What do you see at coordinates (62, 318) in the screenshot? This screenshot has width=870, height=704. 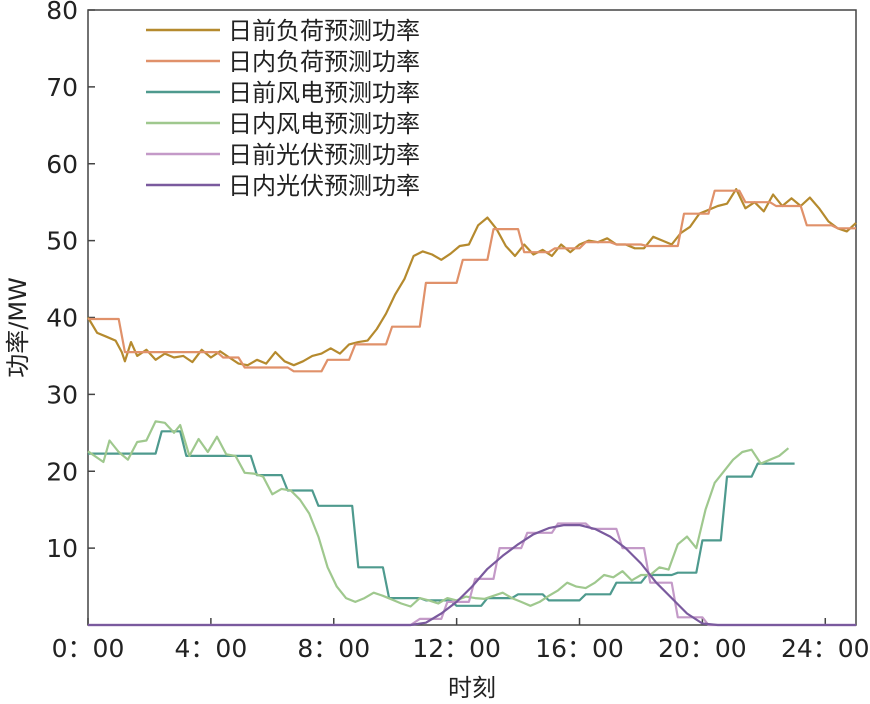 I see `y-tick-label: 40` at bounding box center [62, 318].